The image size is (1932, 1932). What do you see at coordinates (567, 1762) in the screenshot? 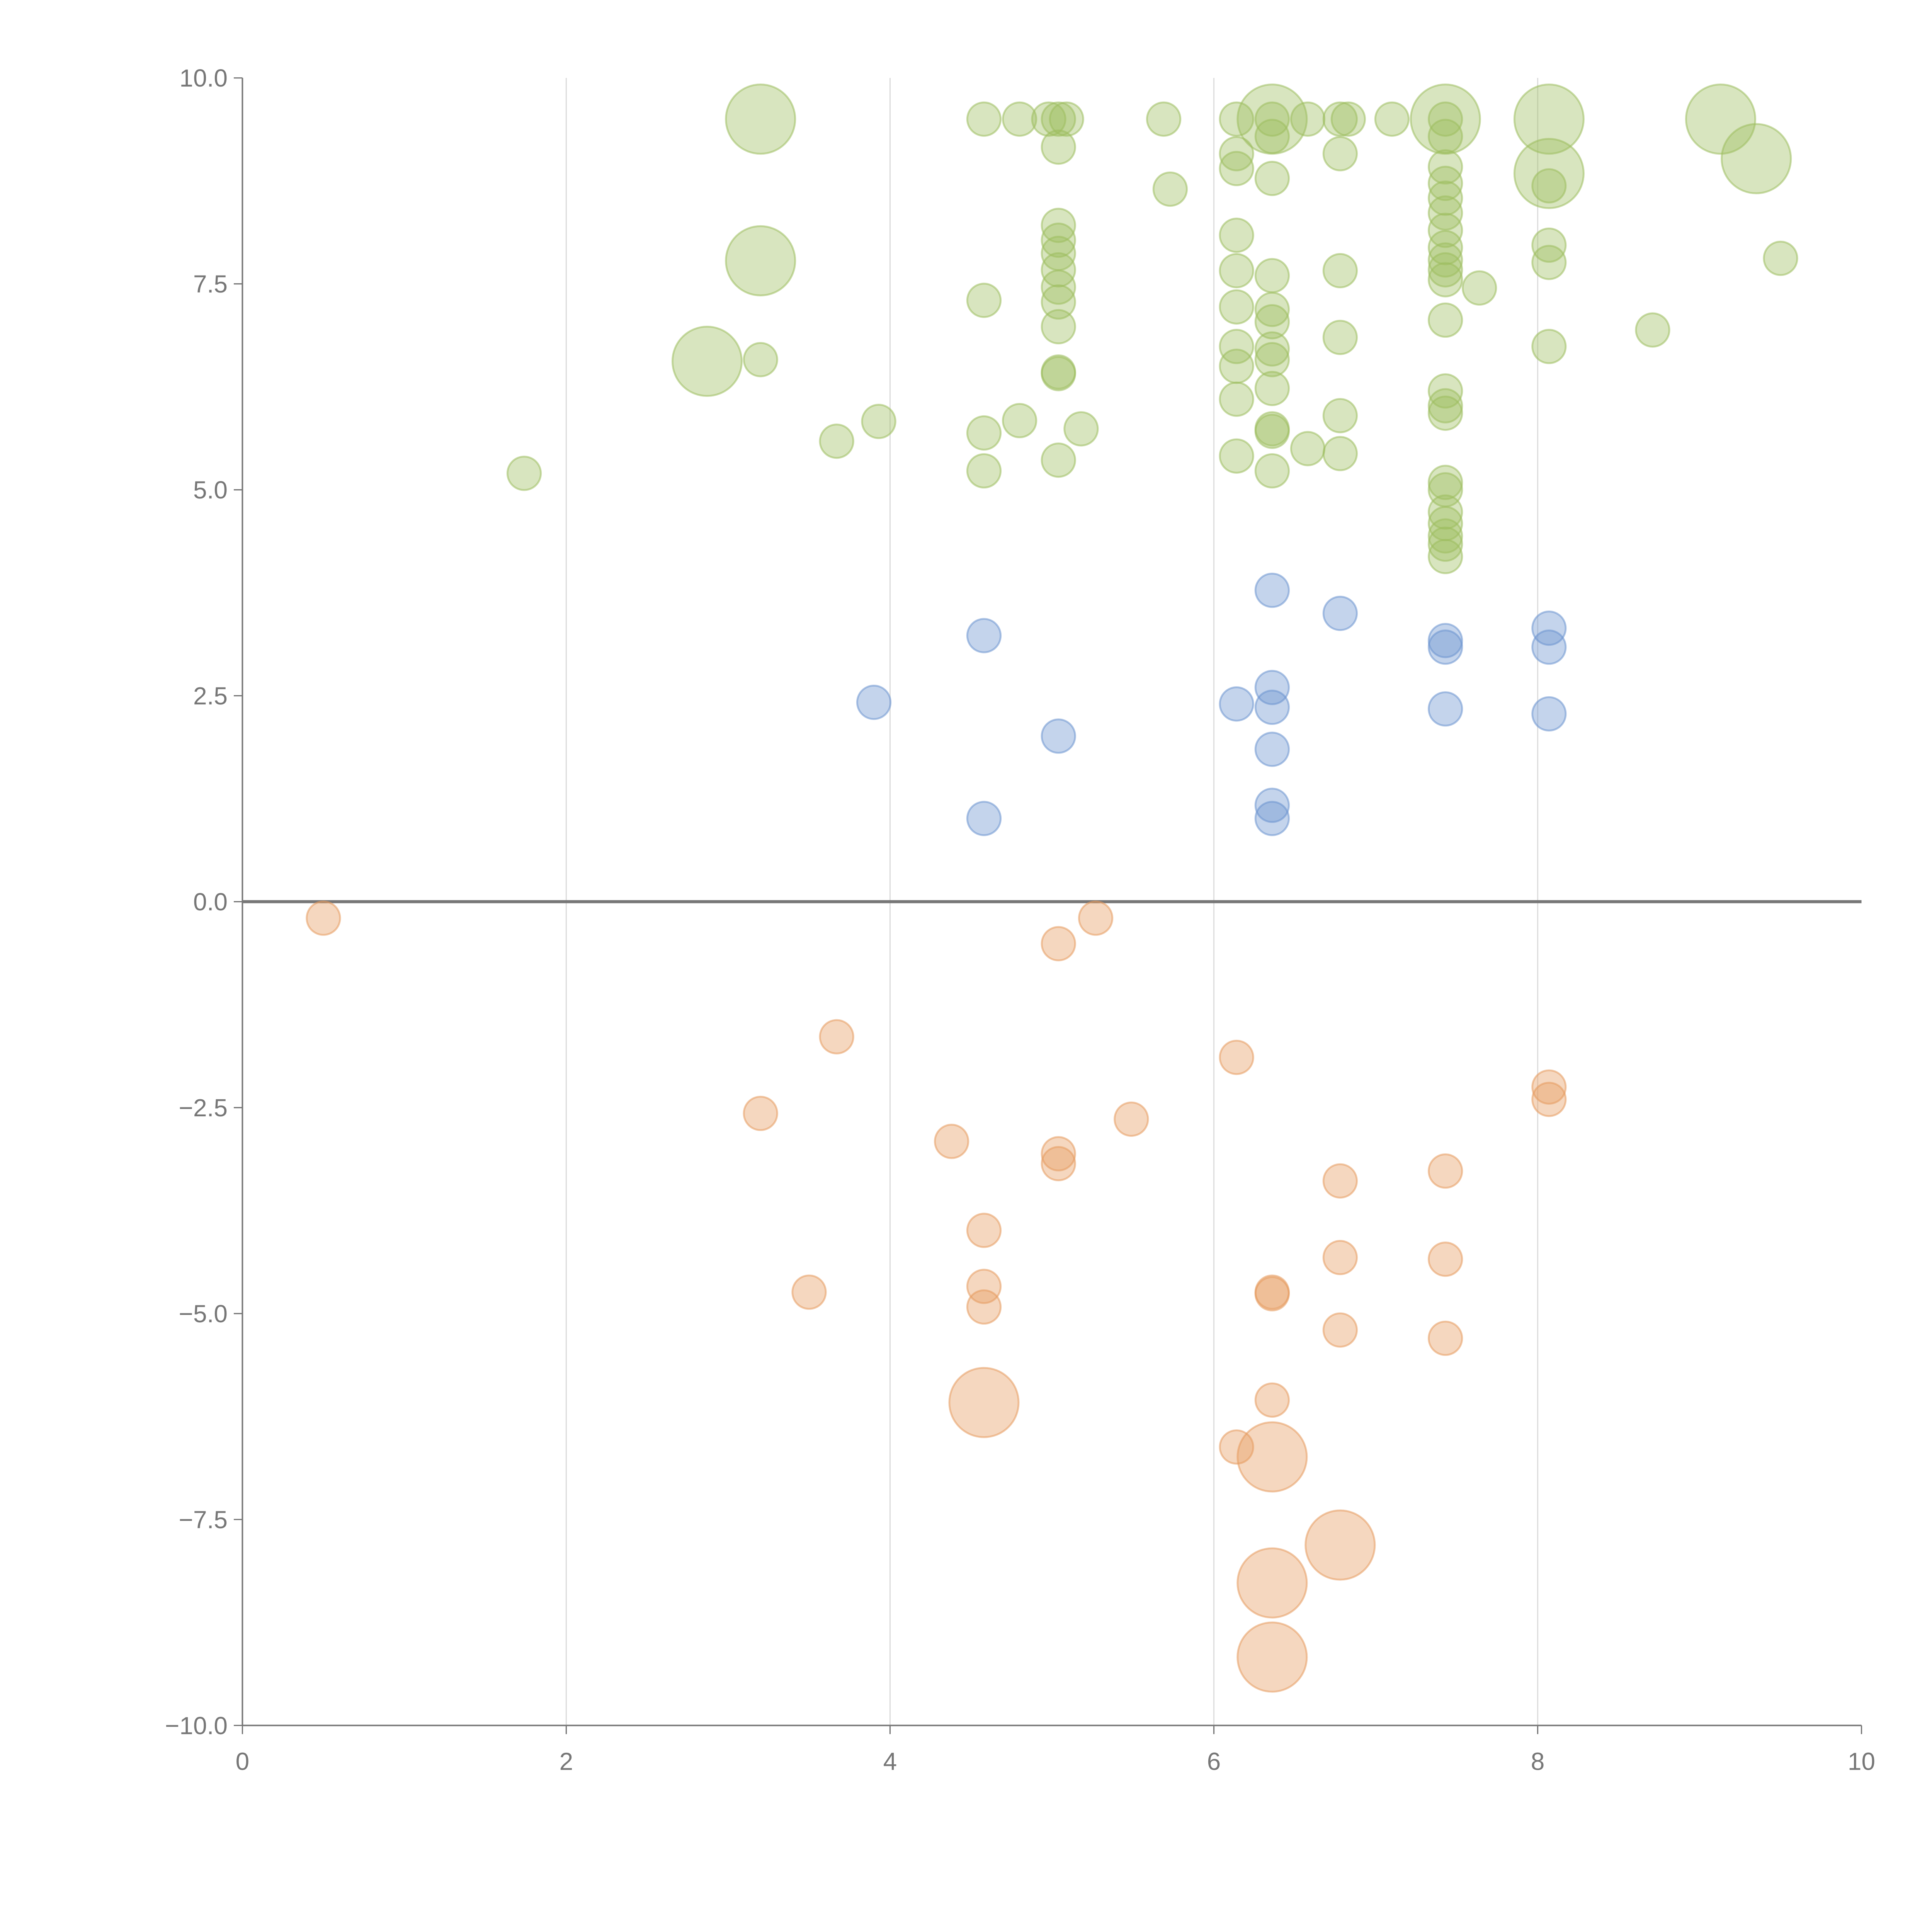
I see `x-tick-label: 2` at bounding box center [567, 1762].